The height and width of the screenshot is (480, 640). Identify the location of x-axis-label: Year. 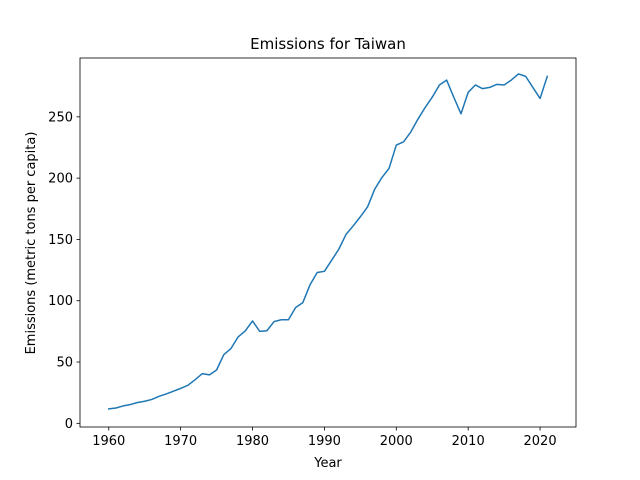
(327, 463).